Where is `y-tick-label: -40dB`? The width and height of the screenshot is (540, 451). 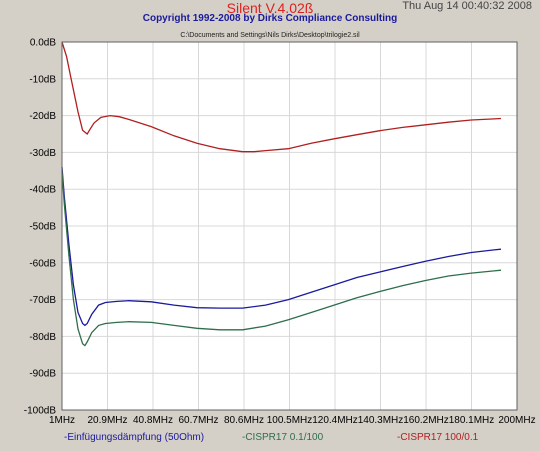 y-tick-label: -40dB is located at coordinates (42, 190).